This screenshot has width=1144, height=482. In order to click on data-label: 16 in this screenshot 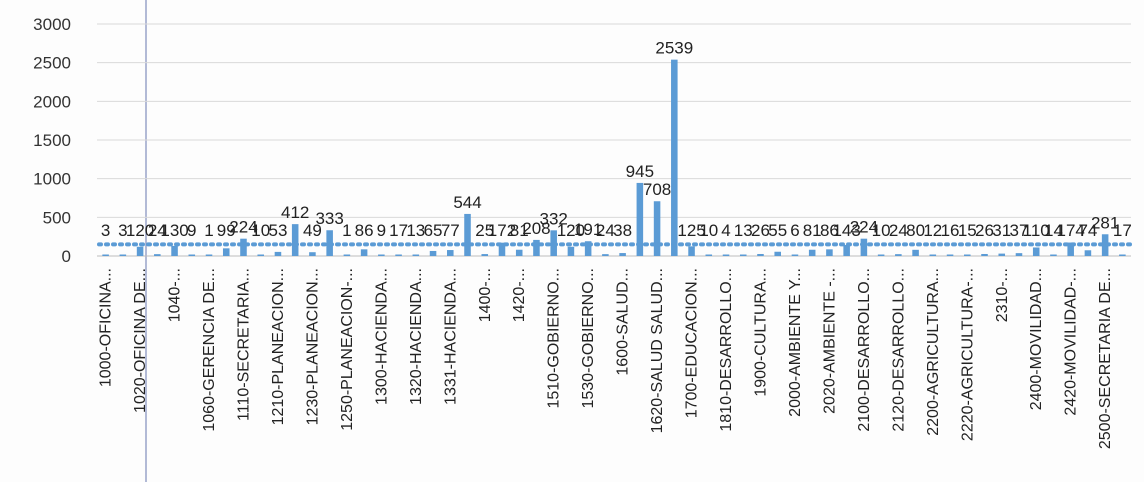, I will do `click(950, 230)`.